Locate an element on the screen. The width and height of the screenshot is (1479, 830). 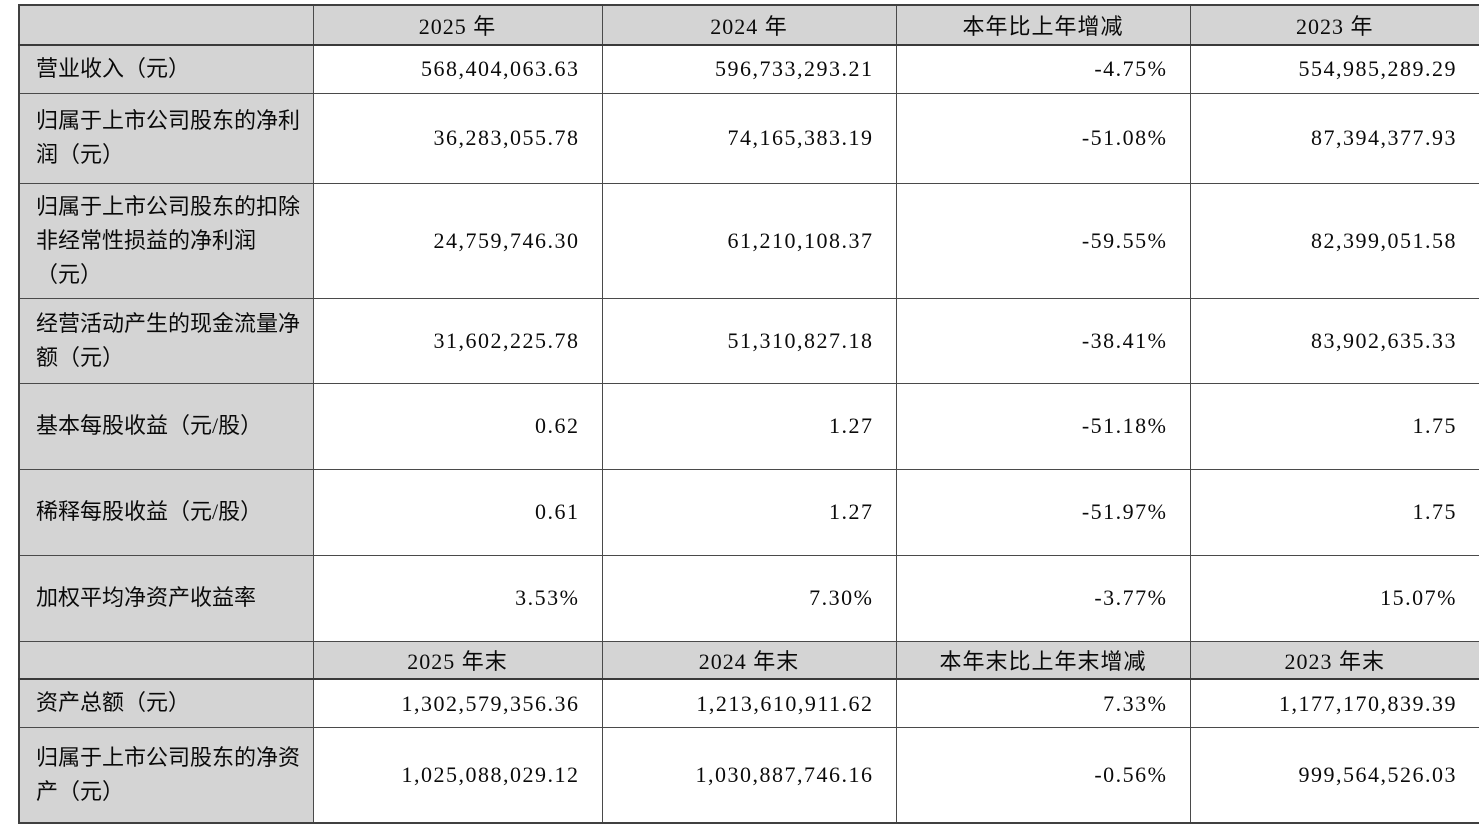
cell-2025: 1,025,088,029.12 is located at coordinates (457, 775).